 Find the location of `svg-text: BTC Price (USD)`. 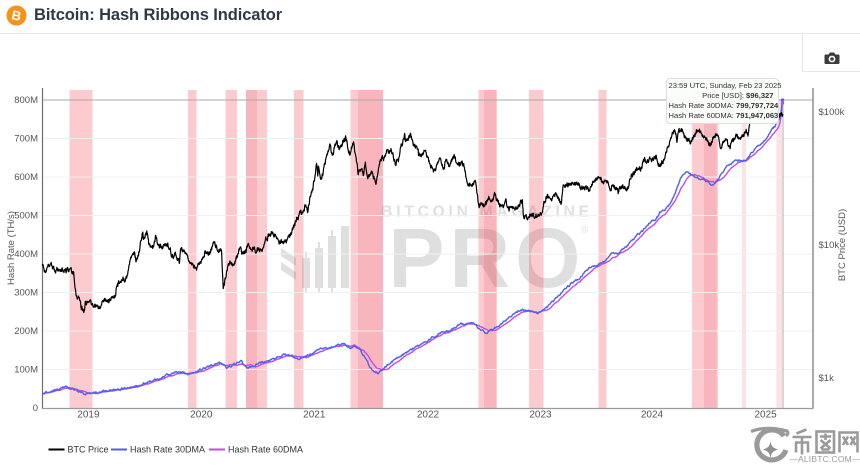

svg-text: BTC Price (USD) is located at coordinates (842, 245).